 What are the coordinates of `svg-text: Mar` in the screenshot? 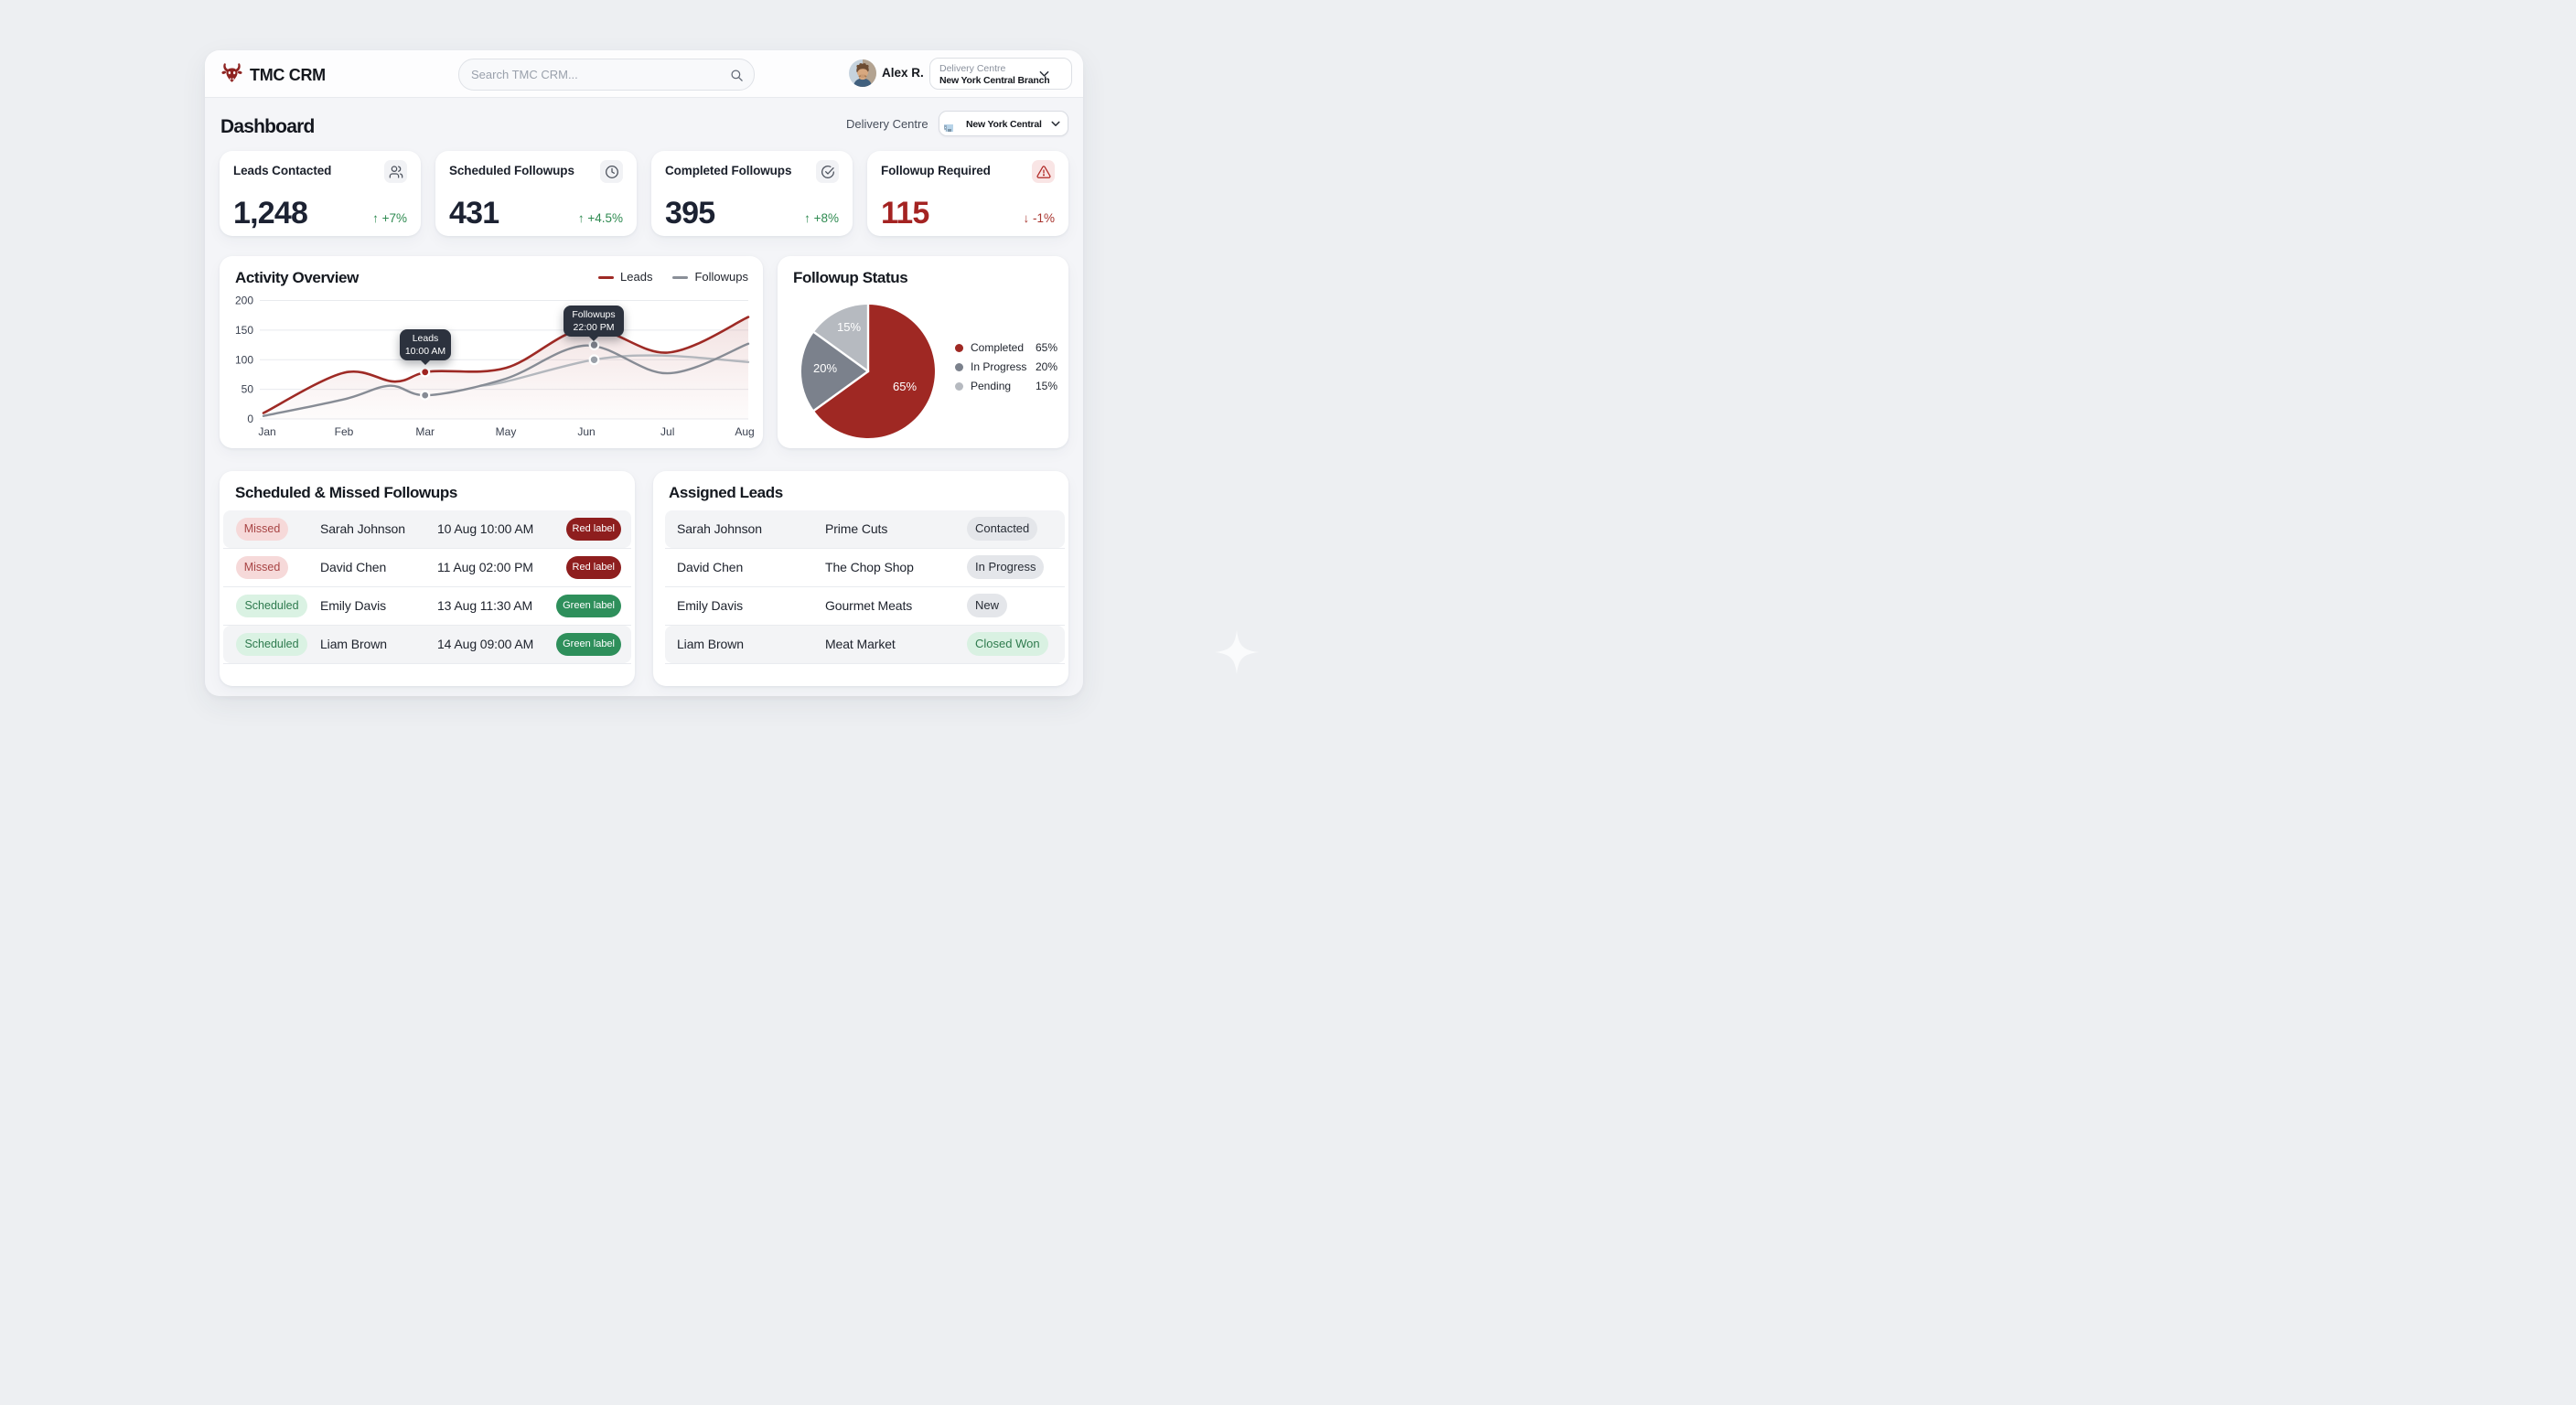 It's located at (425, 431).